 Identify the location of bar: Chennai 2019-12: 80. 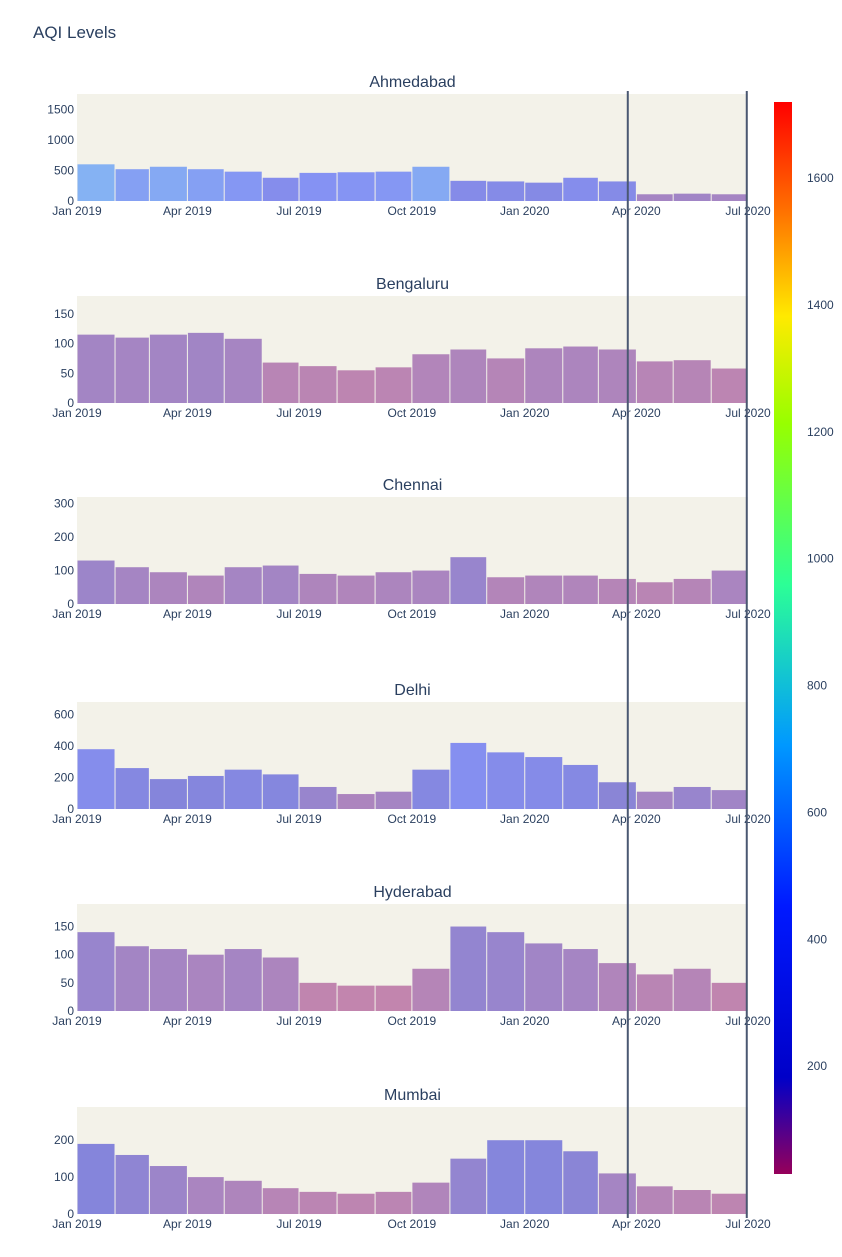
(506, 590).